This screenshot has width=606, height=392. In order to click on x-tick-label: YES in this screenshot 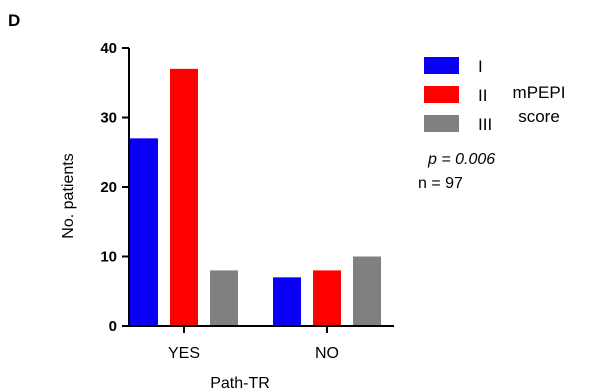, I will do `click(184, 353)`.